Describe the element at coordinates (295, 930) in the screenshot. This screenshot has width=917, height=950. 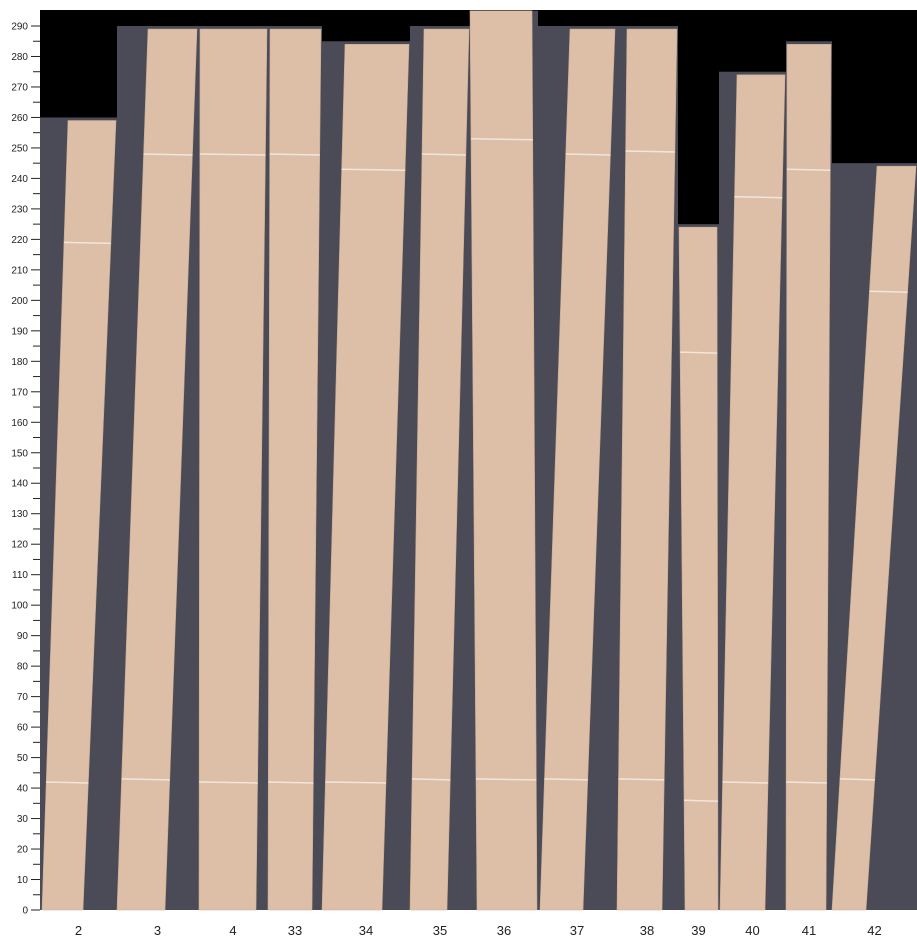
I see `strip-label: 33` at that location.